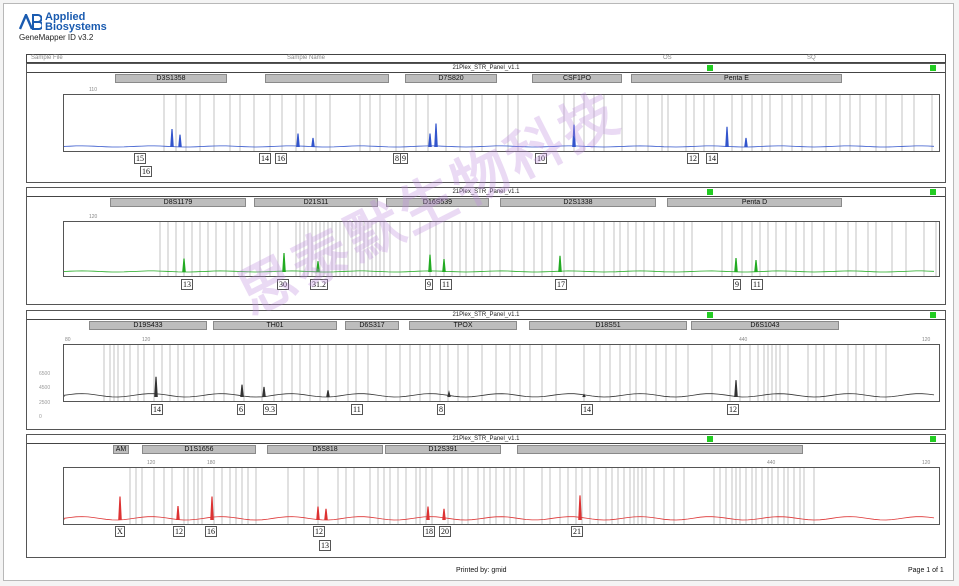  Describe the element at coordinates (926, 570) in the screenshot. I see `page-number: Page 1 of 1` at that location.